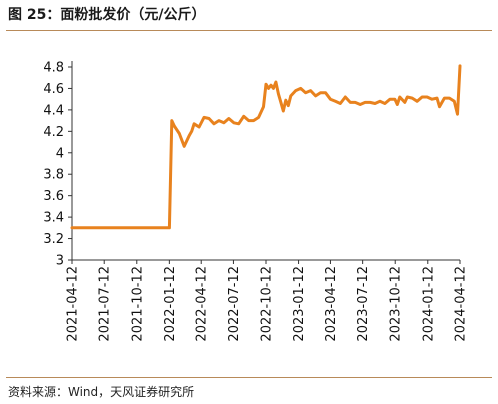 This screenshot has width=498, height=404. What do you see at coordinates (53, 68) in the screenshot?
I see `y-tick-label: 4.8` at bounding box center [53, 68].